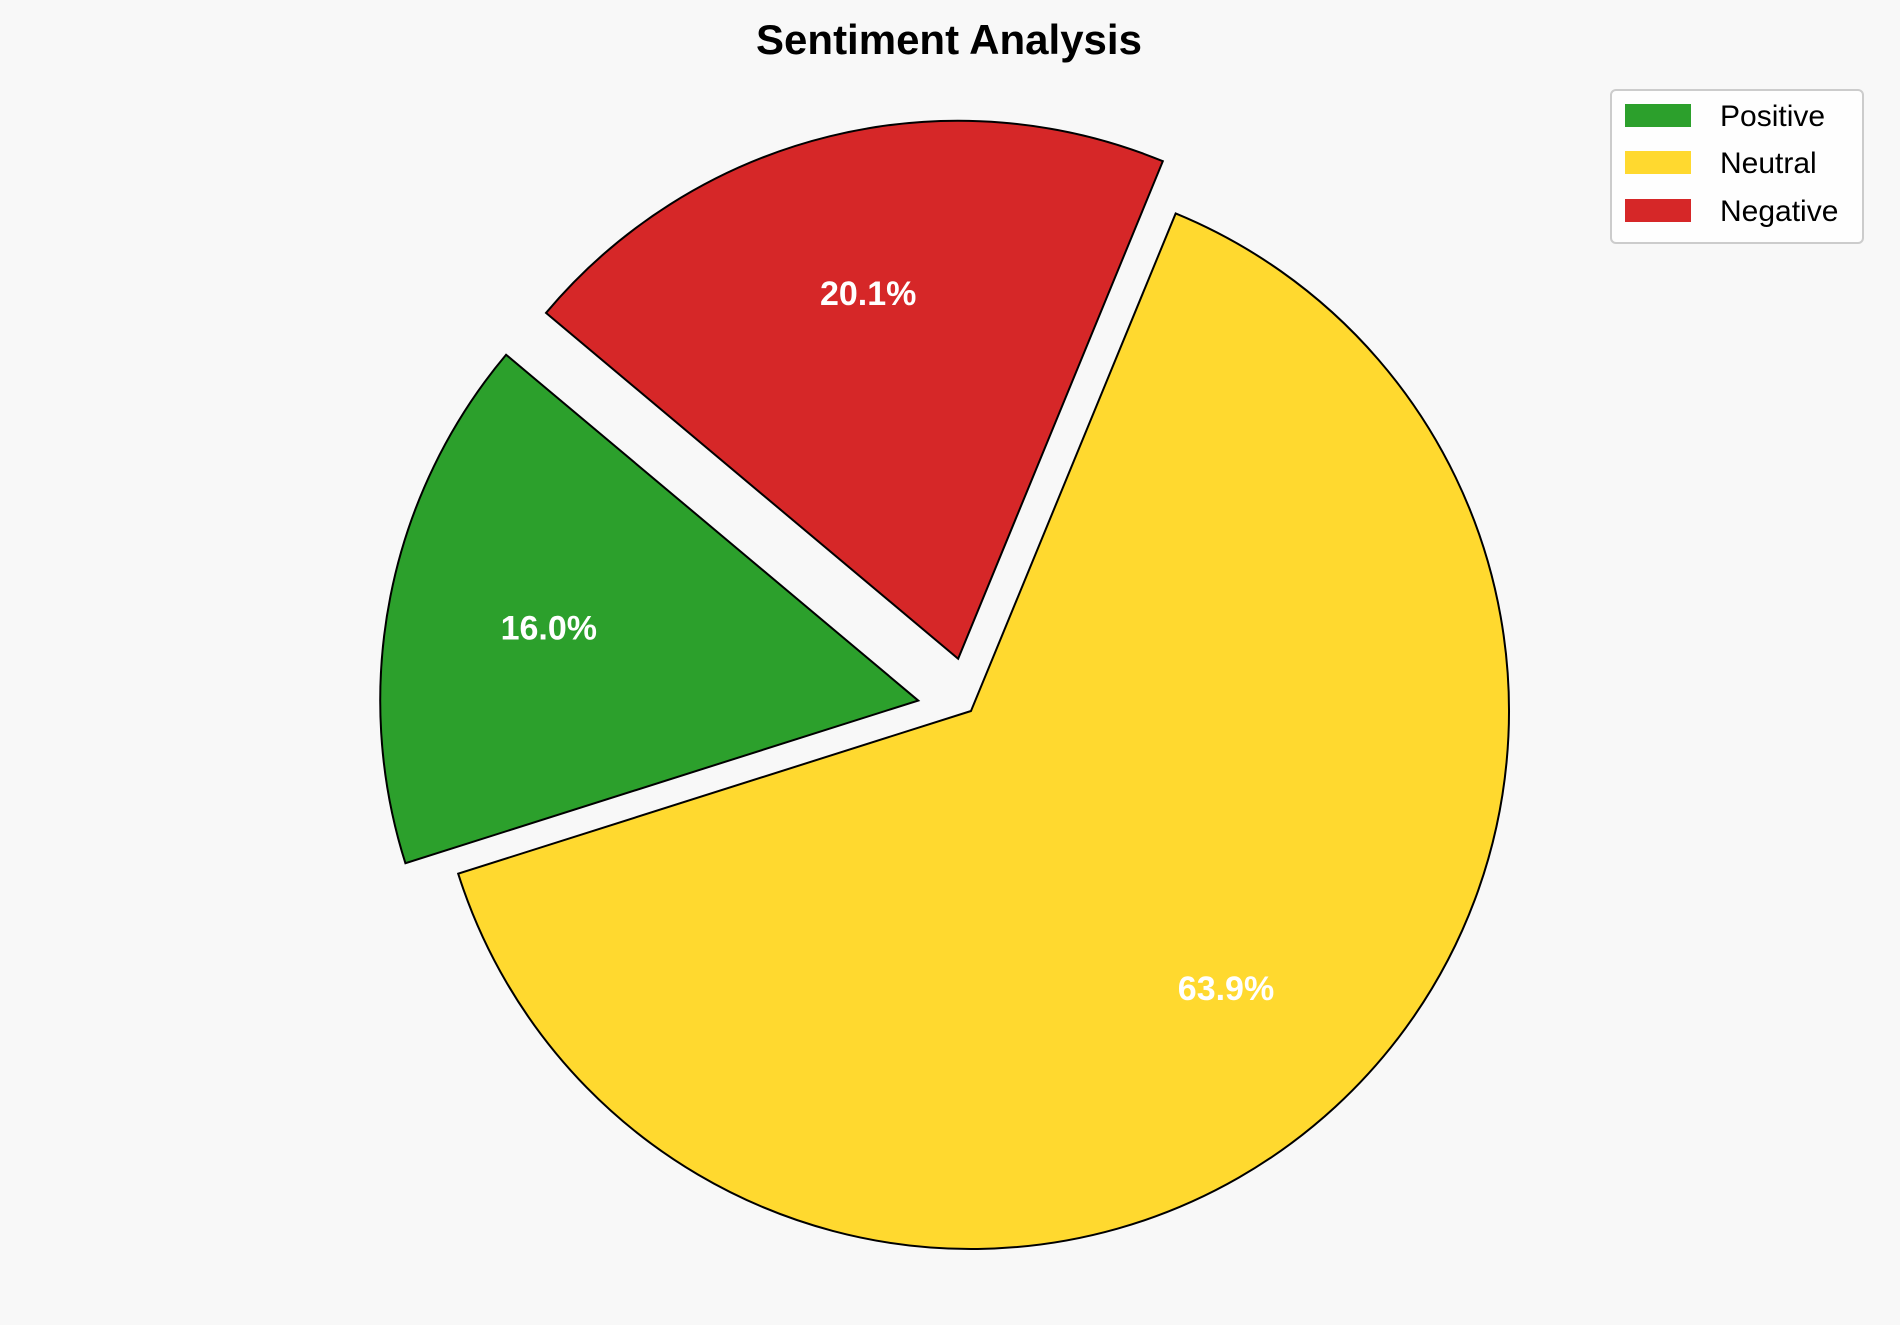 This screenshot has height=1325, width=1900. I want to click on pie-label-positive: 16.0%, so click(549, 628).